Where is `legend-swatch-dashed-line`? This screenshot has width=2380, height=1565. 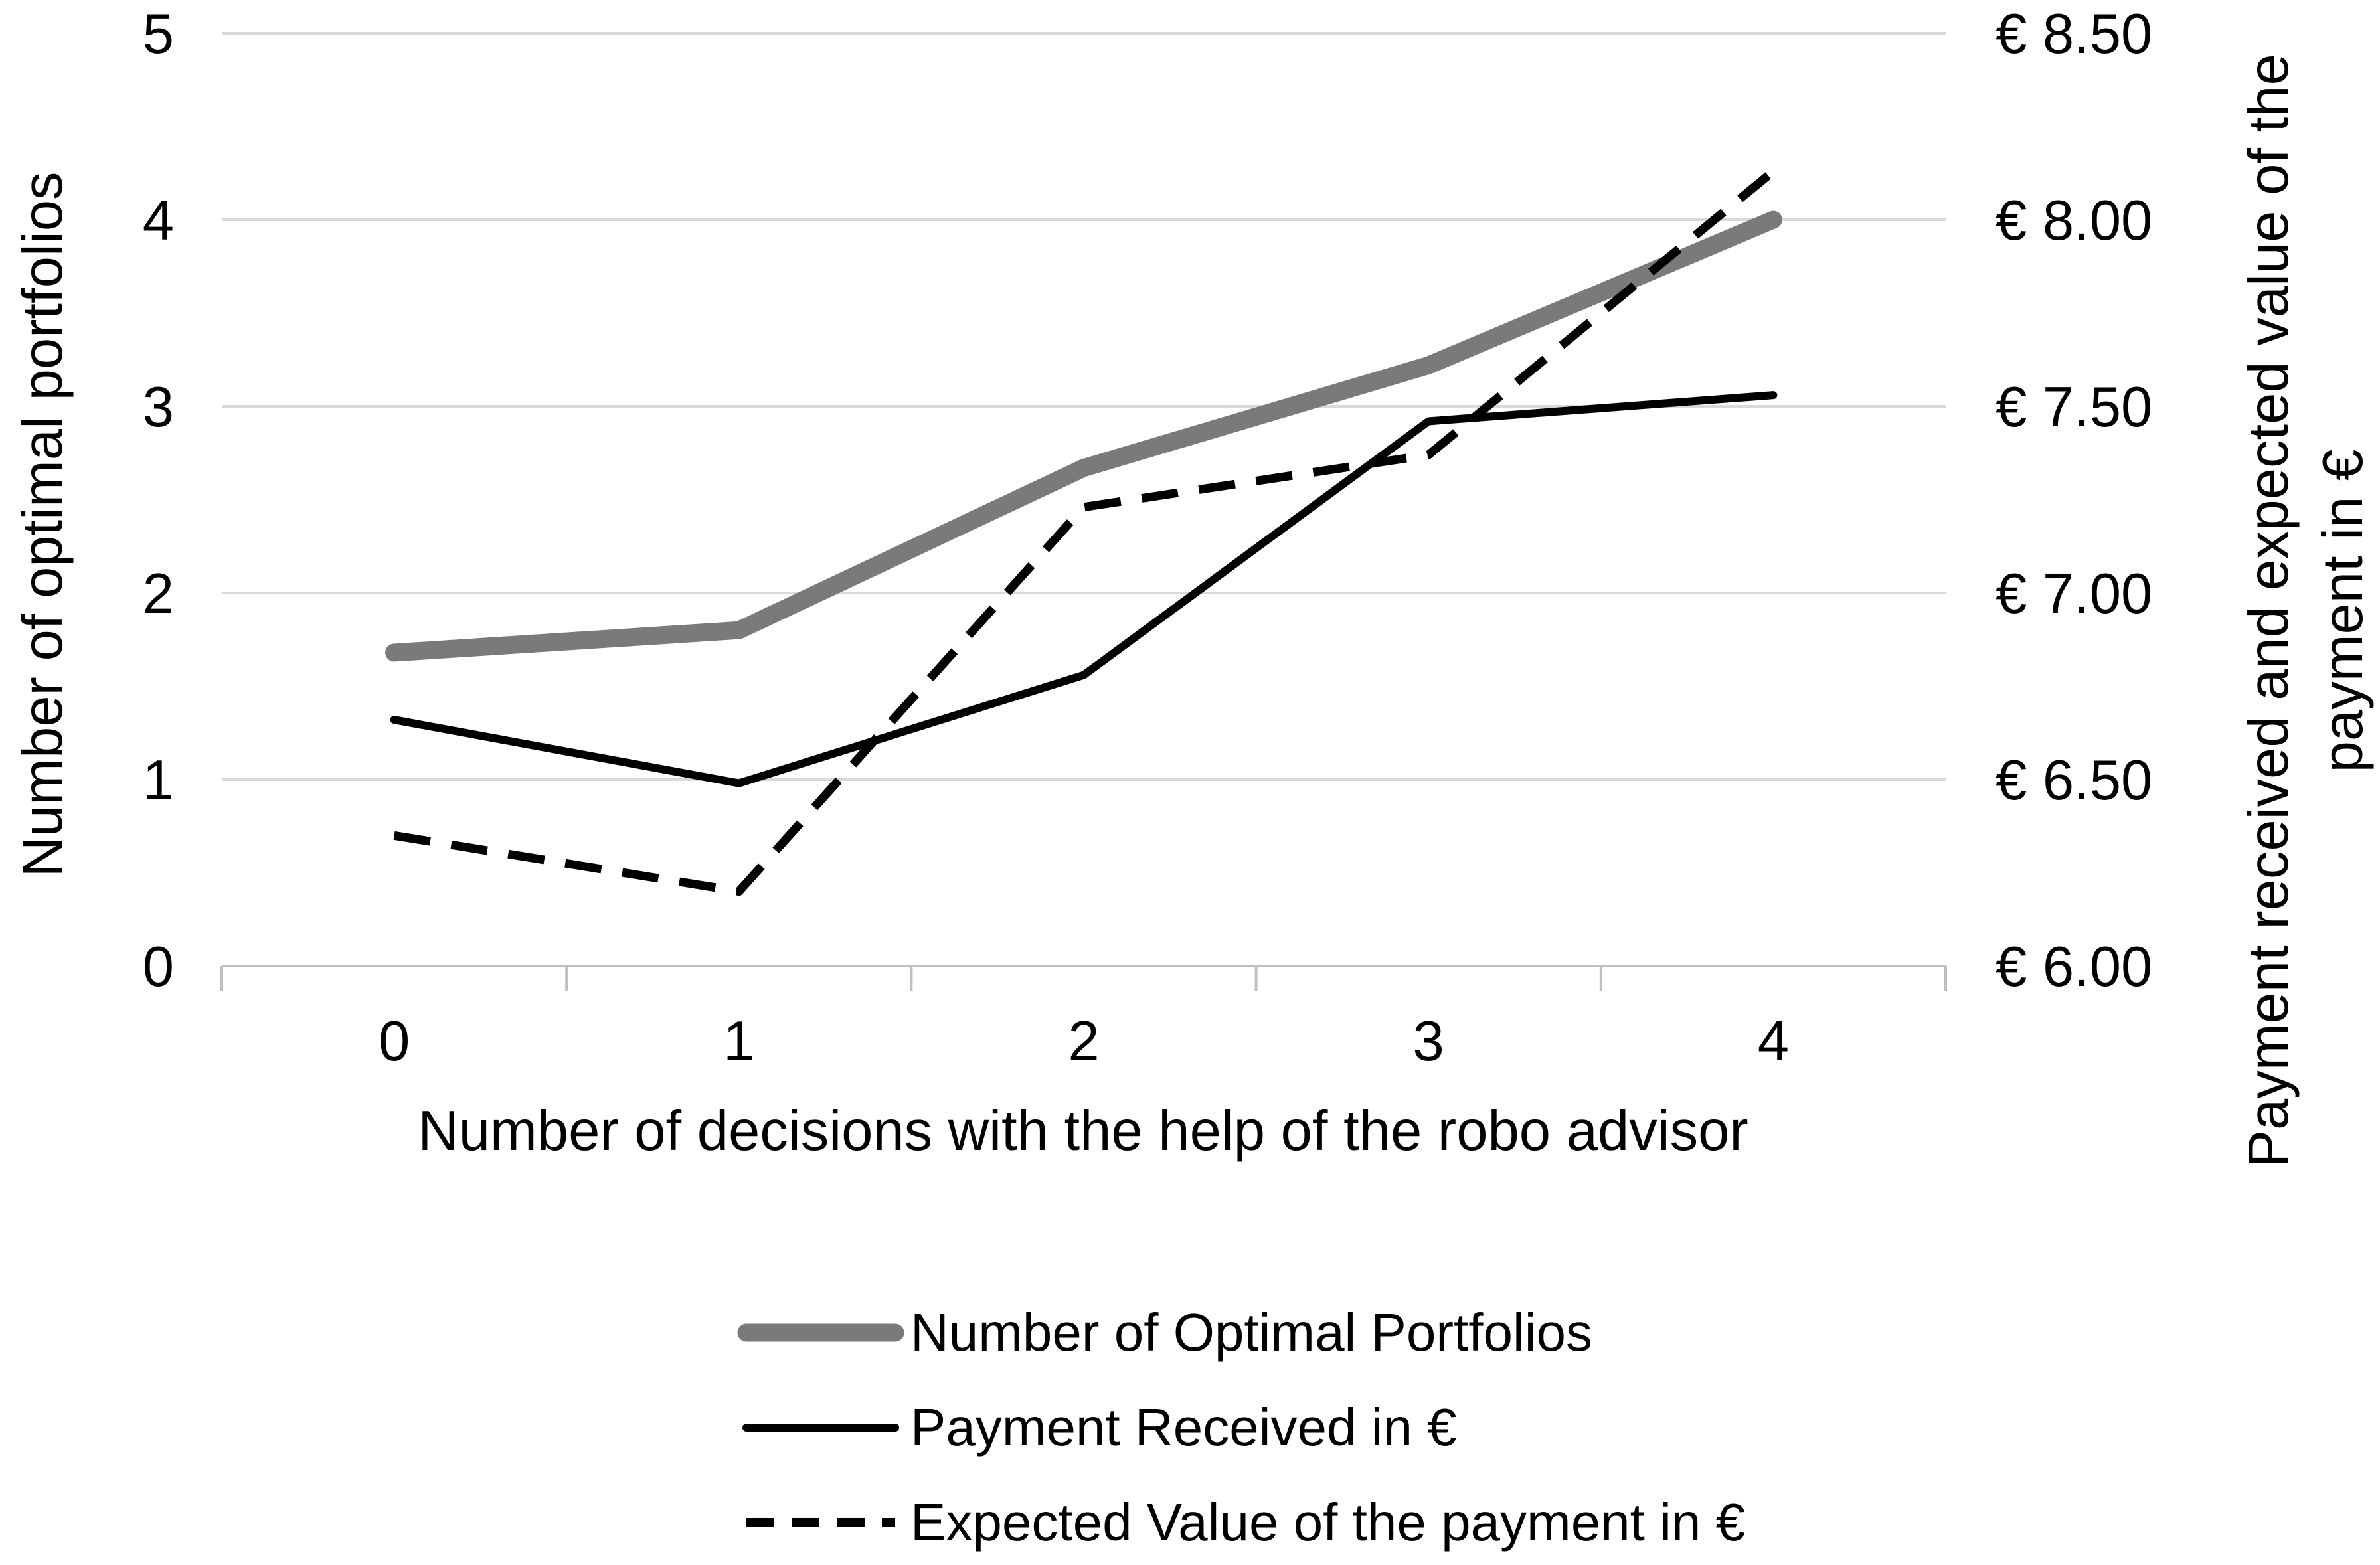 legend-swatch-dashed-line is located at coordinates (820, 1522).